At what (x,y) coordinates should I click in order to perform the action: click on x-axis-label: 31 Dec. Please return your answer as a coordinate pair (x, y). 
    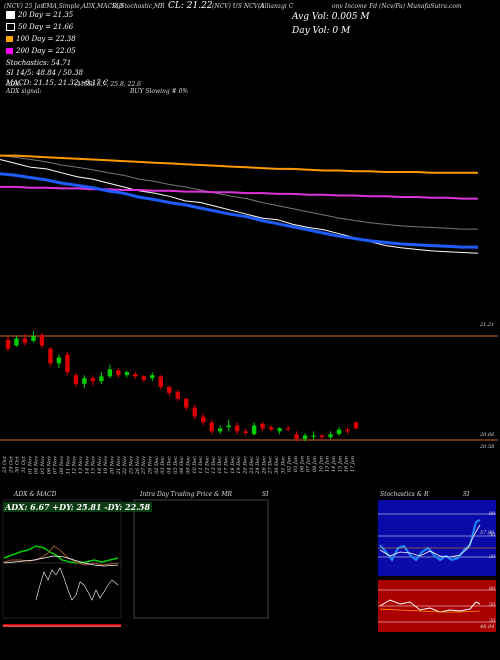
    Looking at the image, I should click on (283, 465).